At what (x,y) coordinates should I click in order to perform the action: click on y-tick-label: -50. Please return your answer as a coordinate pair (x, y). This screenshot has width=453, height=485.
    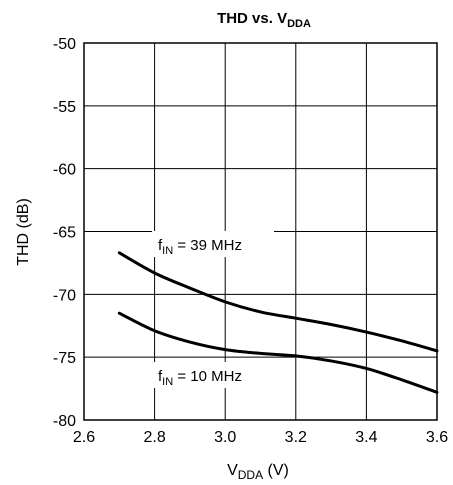
    Looking at the image, I should click on (64, 44).